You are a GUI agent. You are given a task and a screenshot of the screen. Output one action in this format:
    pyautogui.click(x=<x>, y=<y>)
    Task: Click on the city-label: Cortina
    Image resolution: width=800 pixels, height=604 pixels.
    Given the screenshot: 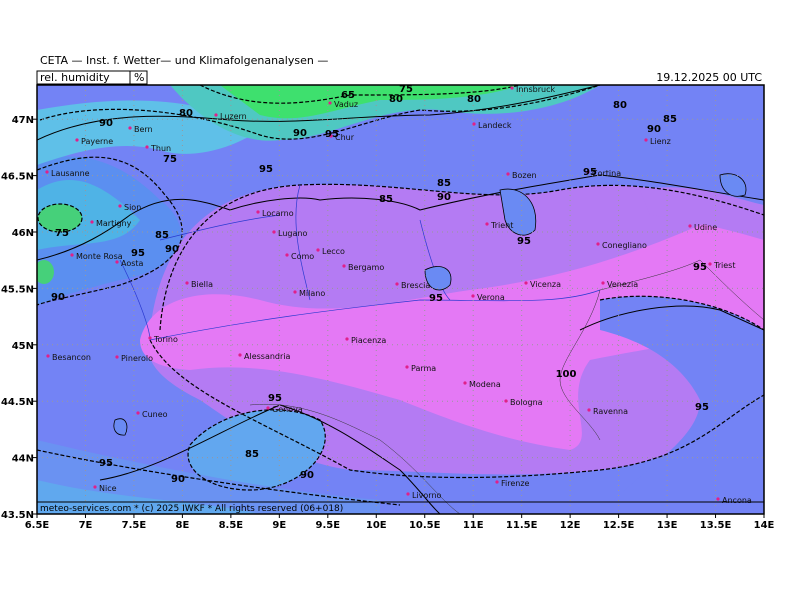 What is the action you would take?
    pyautogui.click(x=606, y=173)
    